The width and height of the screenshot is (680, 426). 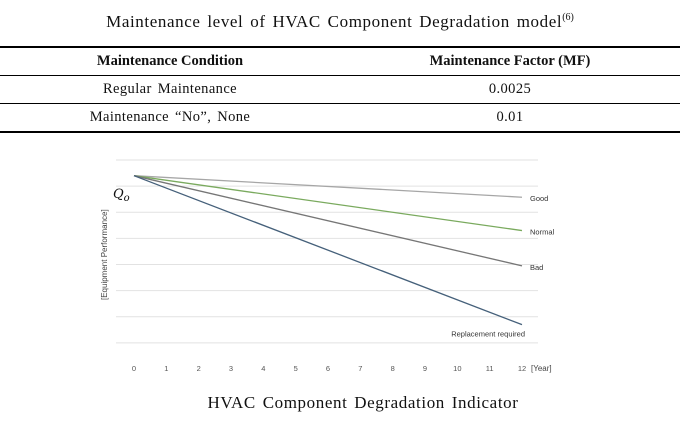 What do you see at coordinates (169, 89) in the screenshot?
I see `cell-condition: Regular Maintenance` at bounding box center [169, 89].